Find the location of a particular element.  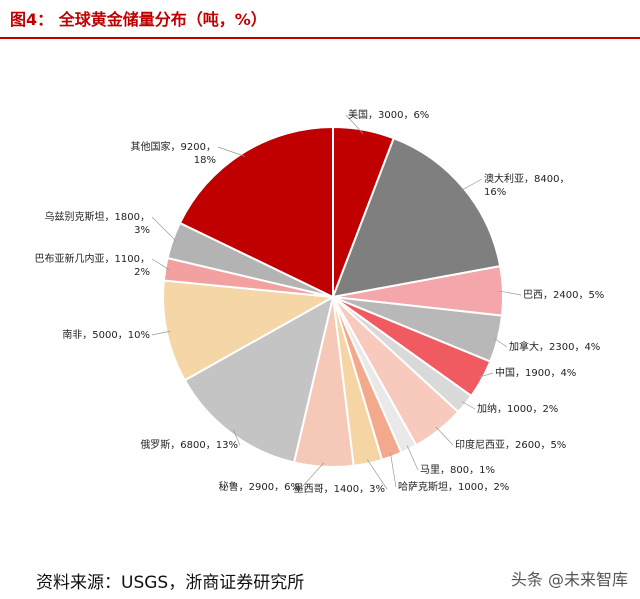

slice-label: 秘鲁，2900，6% is located at coordinates (259, 486).